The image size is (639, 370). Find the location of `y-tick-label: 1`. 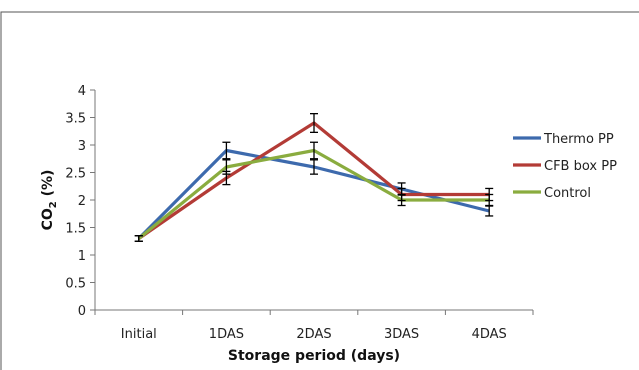

y-tick-label: 1 is located at coordinates (82, 256).